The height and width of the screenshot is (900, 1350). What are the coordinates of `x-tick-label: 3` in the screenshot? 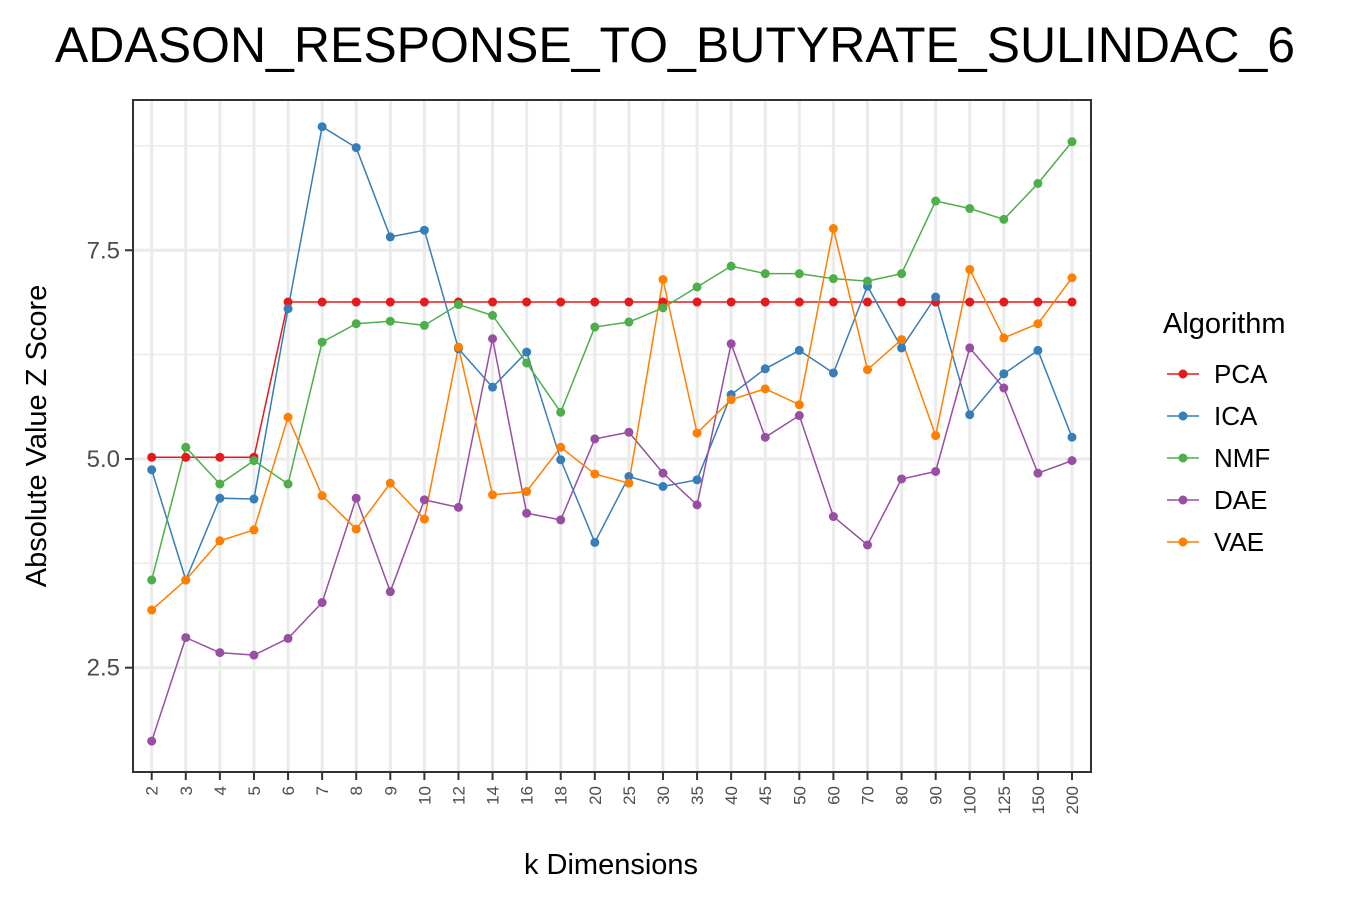 It's located at (186, 790).